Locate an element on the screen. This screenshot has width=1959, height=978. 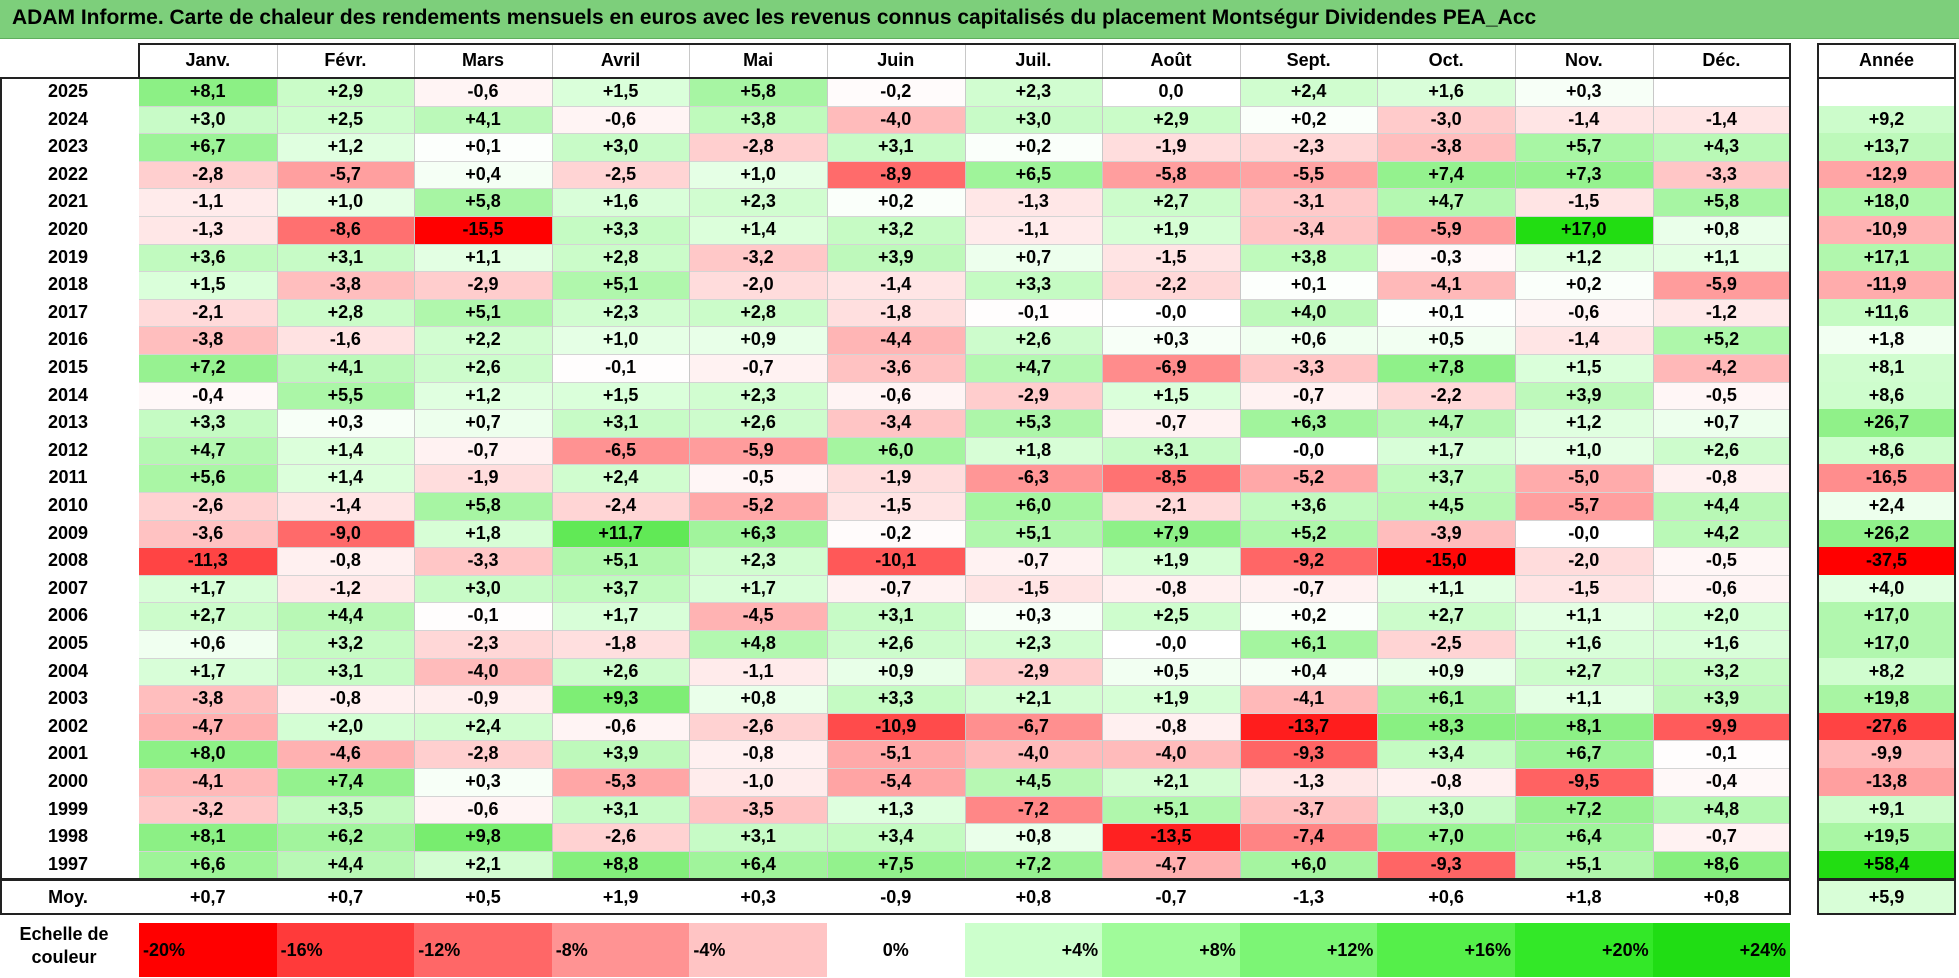
heatmap-cell: -0,2 is located at coordinates (896, 92).